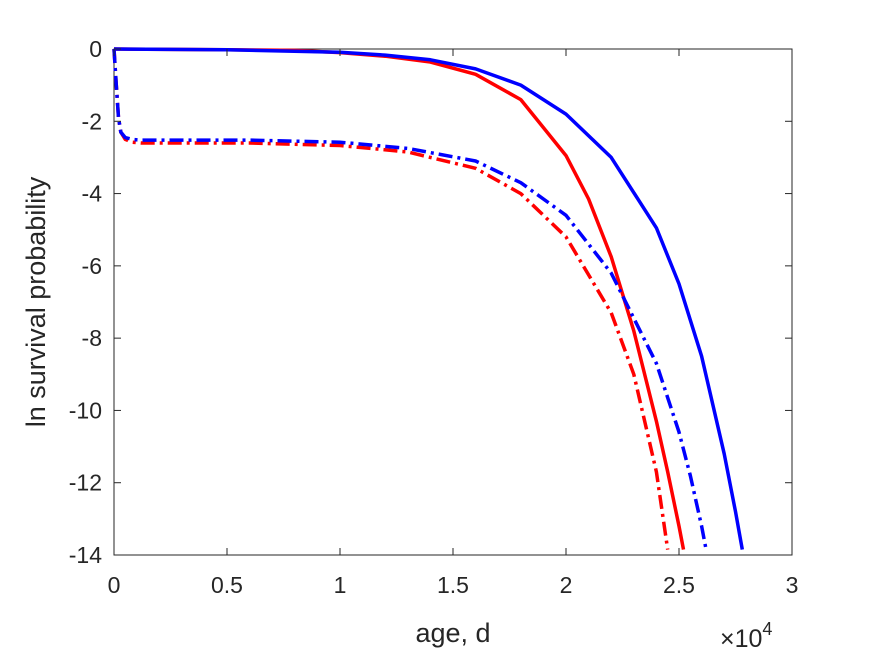 Image resolution: width=875 pixels, height=656 pixels. What do you see at coordinates (92, 121) in the screenshot?
I see `y-tick-label: -2` at bounding box center [92, 121].